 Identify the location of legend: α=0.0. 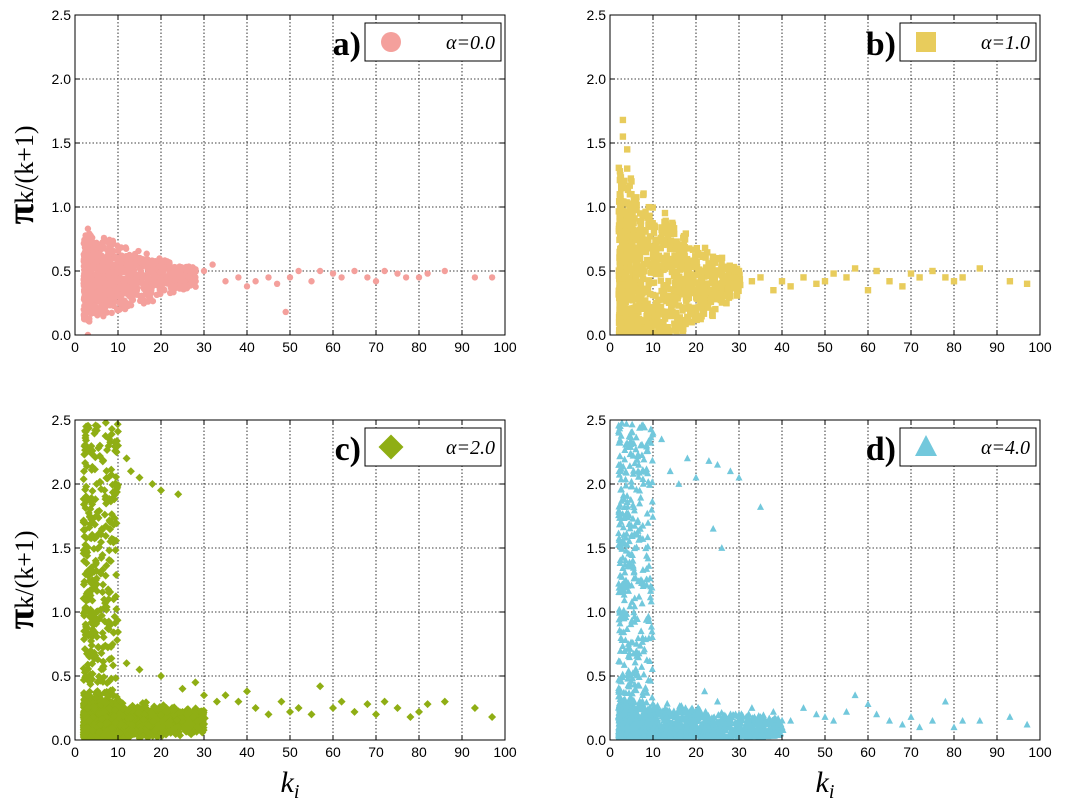
(433, 42).